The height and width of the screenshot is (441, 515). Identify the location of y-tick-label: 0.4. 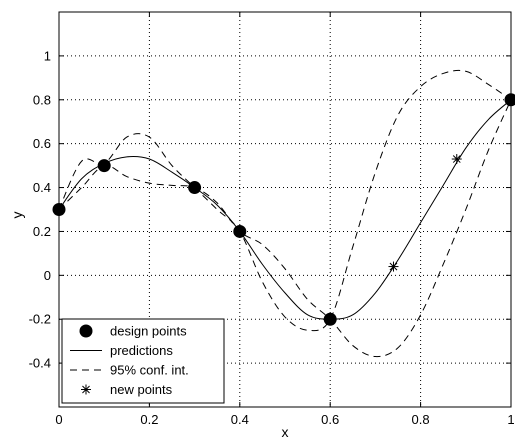
(42, 187).